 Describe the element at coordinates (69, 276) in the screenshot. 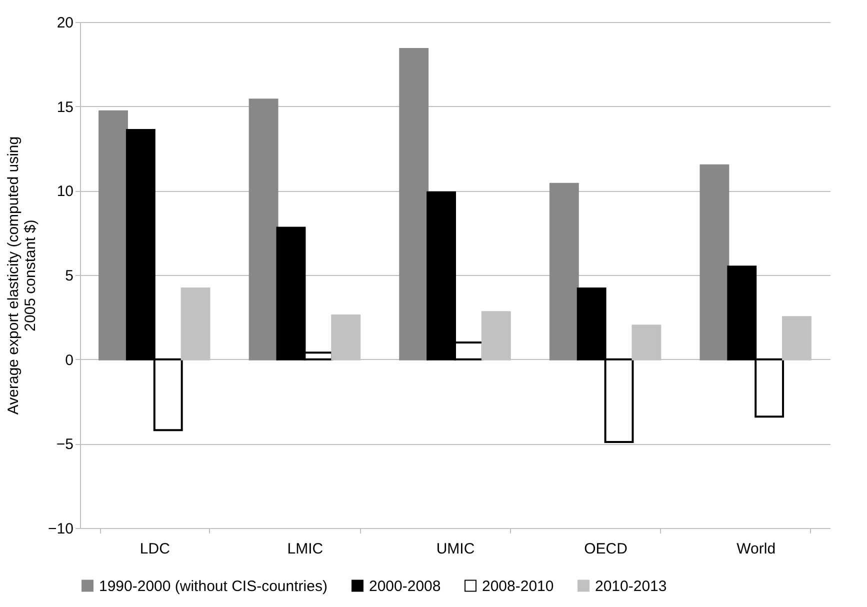

I see `y-tick-label: 5` at that location.